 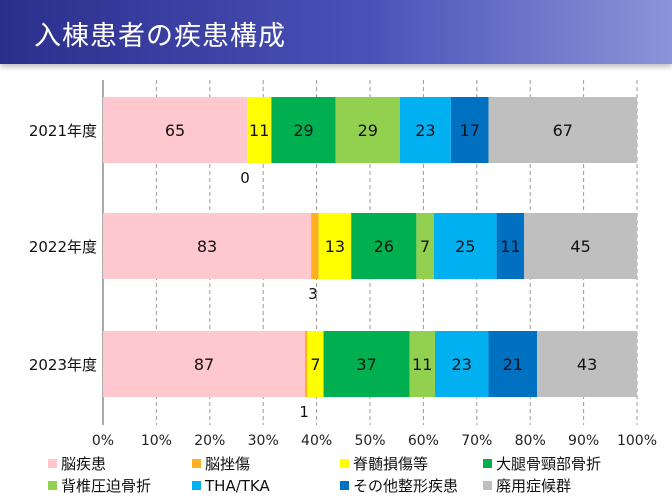 I want to click on data-label: 26, so click(x=384, y=246).